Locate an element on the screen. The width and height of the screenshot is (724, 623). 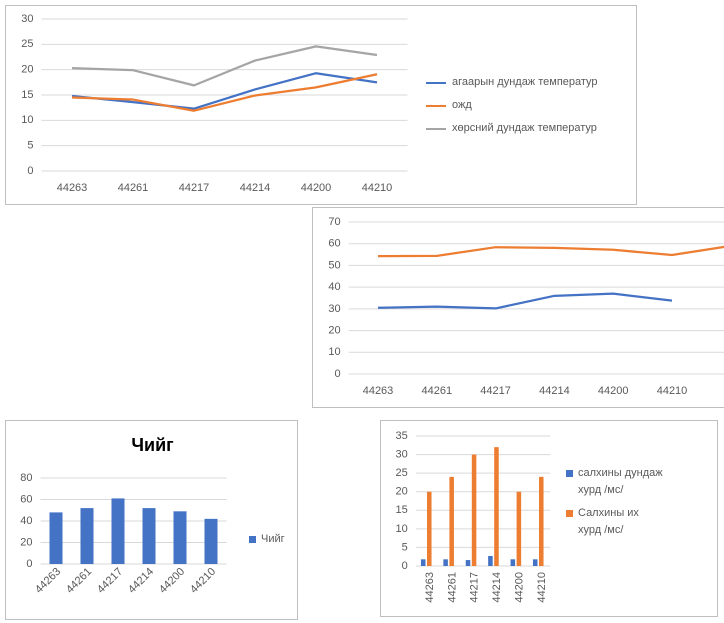
legend-label: ожд is located at coordinates (462, 105).